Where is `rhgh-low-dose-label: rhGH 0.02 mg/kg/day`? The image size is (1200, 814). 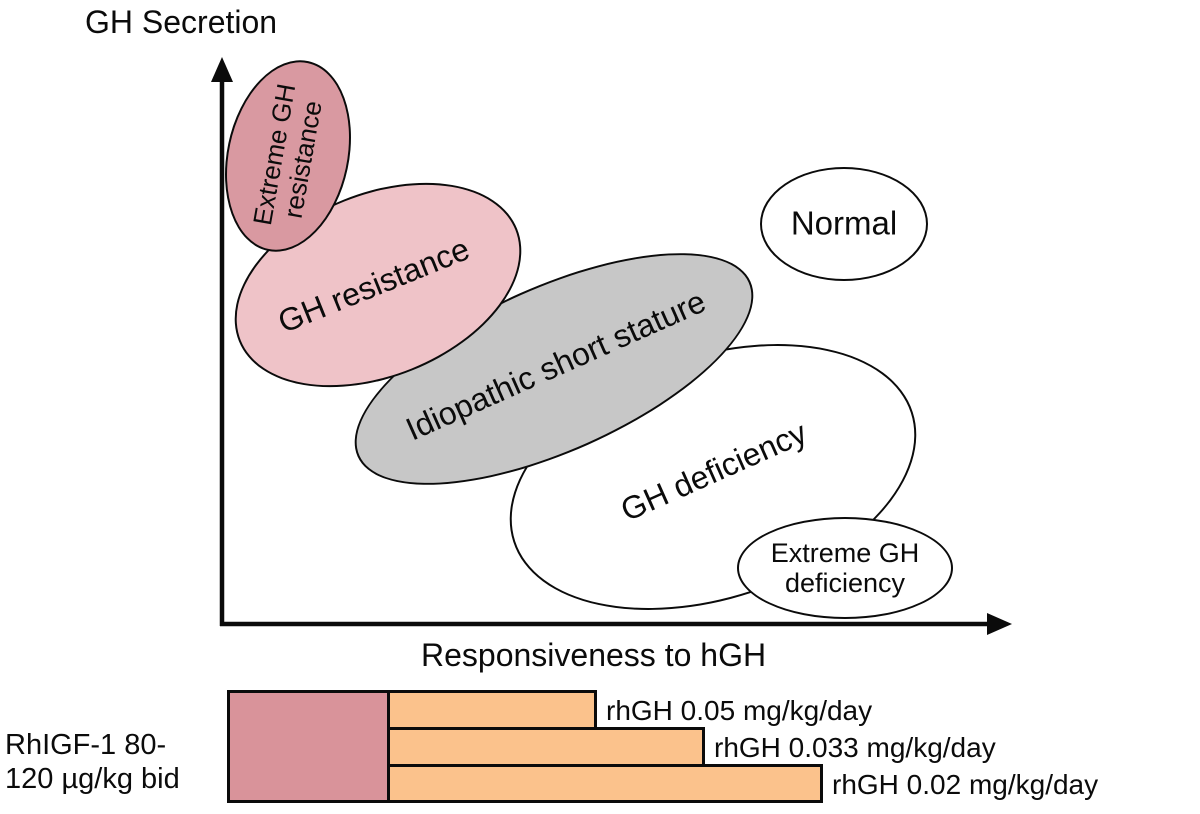 rhgh-low-dose-label: rhGH 0.02 mg/kg/day is located at coordinates (965, 784).